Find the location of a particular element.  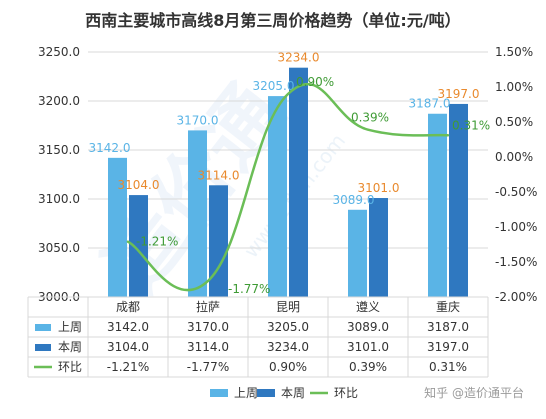

table-cell: -1.77% is located at coordinates (208, 367).